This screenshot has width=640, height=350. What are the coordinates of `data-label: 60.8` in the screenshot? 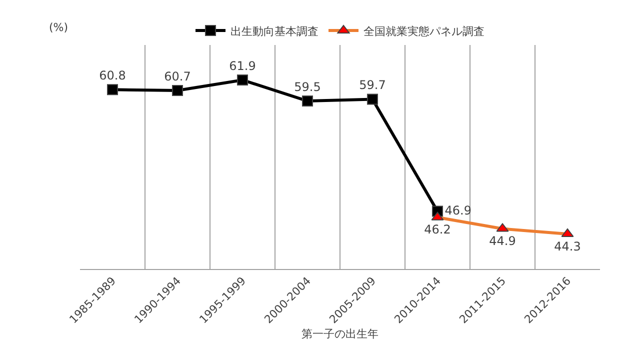 It's located at (112, 75).